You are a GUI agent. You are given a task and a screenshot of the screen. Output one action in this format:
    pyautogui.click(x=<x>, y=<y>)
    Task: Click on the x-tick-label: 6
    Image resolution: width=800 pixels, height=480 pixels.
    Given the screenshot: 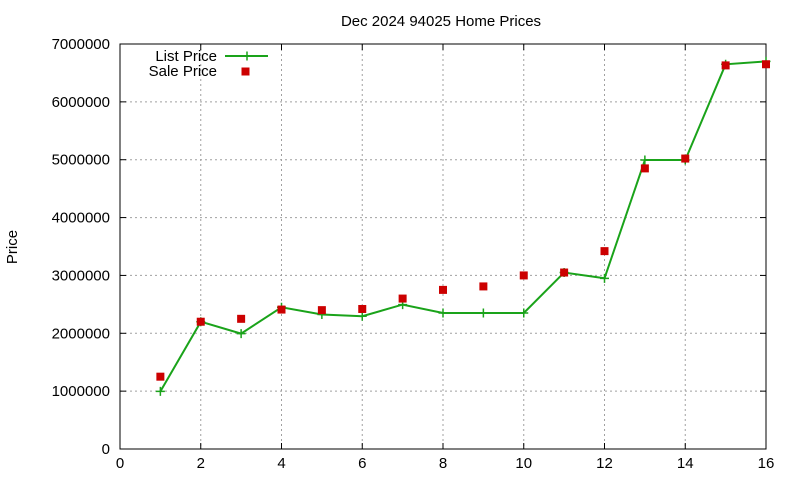 What is the action you would take?
    pyautogui.click(x=362, y=463)
    